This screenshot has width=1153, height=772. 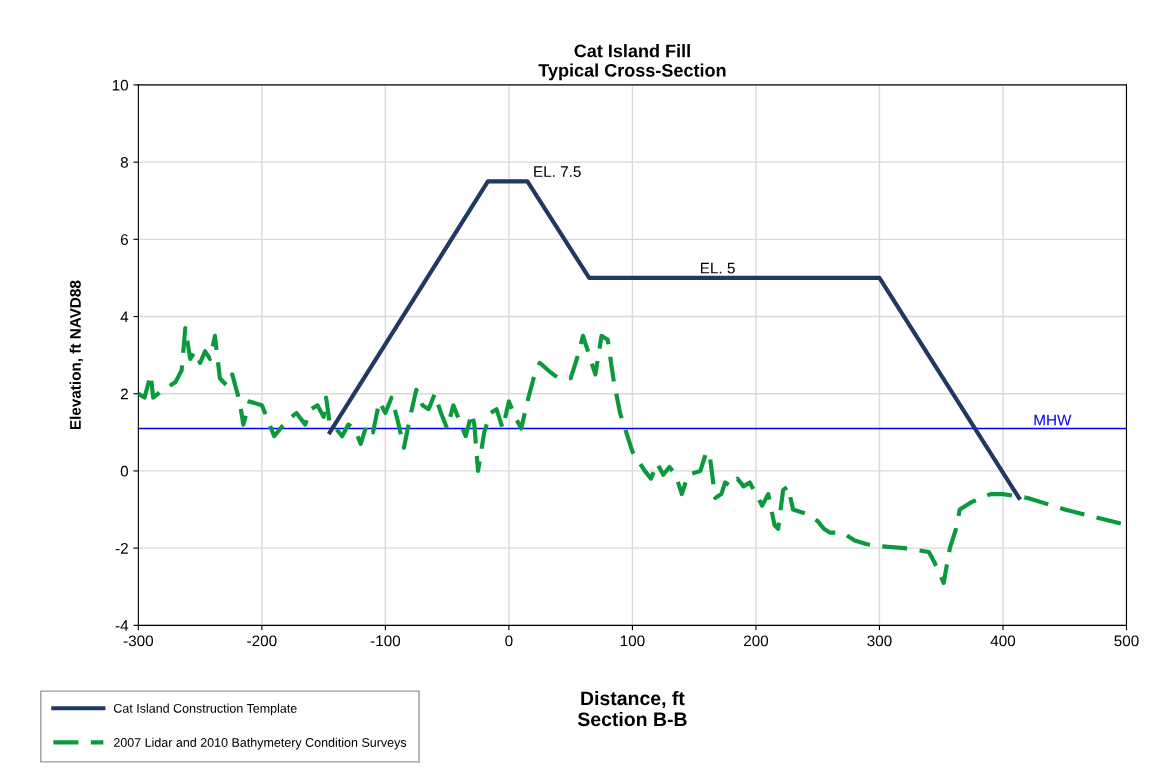 I want to click on x-tick-label: 200, so click(x=756, y=641).